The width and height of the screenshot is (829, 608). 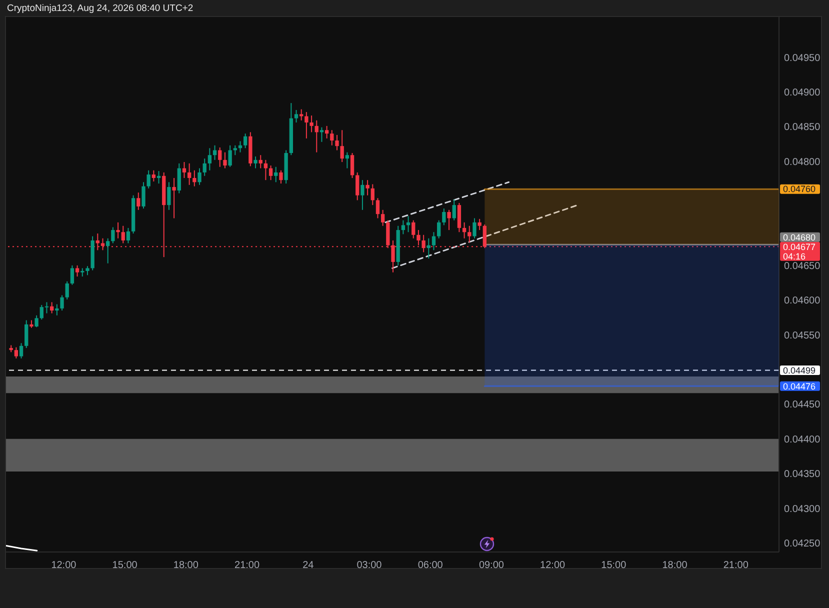 I want to click on x-tick-label: 06:00, so click(x=431, y=566).